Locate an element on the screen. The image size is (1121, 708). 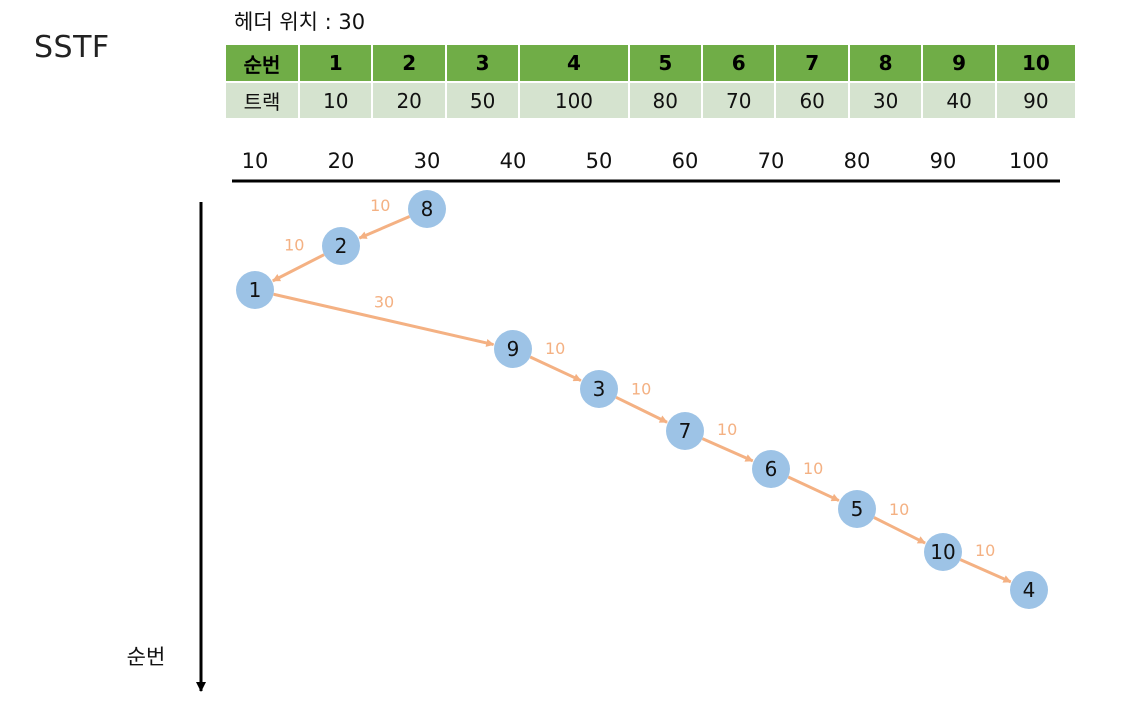
node-label: 5 is located at coordinates (857, 509).